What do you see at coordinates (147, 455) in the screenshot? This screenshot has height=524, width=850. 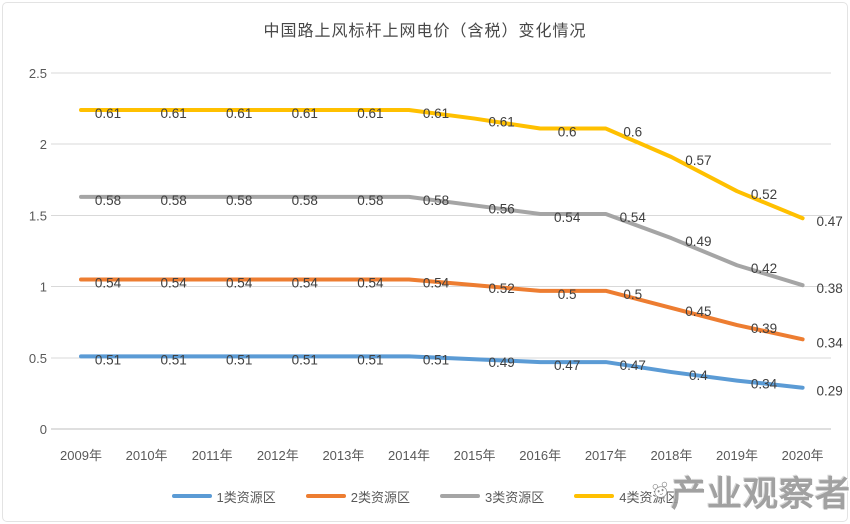 I see `x-tick-label: 2010年` at bounding box center [147, 455].